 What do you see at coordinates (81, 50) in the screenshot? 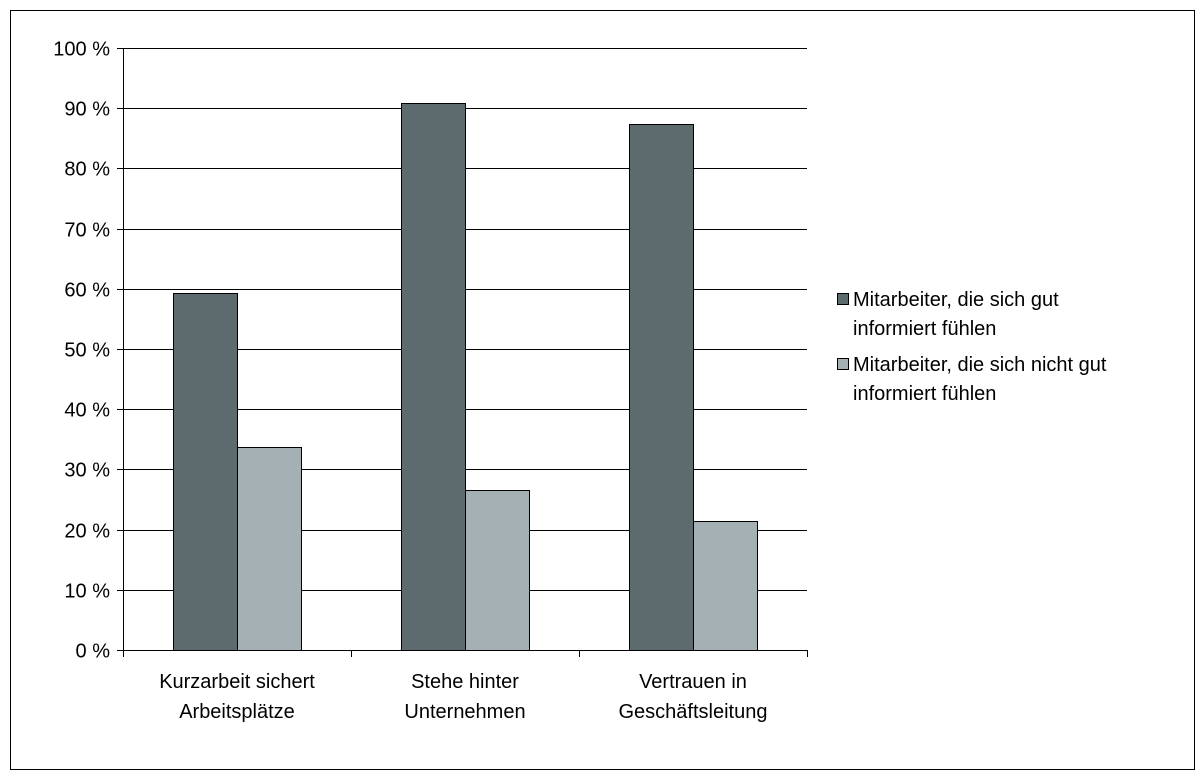
I see `y-tick-label: 100 %` at bounding box center [81, 50].